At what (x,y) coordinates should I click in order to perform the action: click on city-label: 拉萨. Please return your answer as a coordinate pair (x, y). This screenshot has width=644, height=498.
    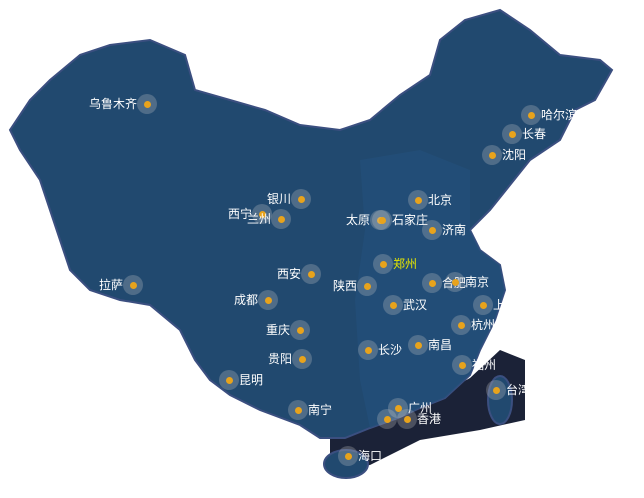
    Looking at the image, I should click on (110, 285).